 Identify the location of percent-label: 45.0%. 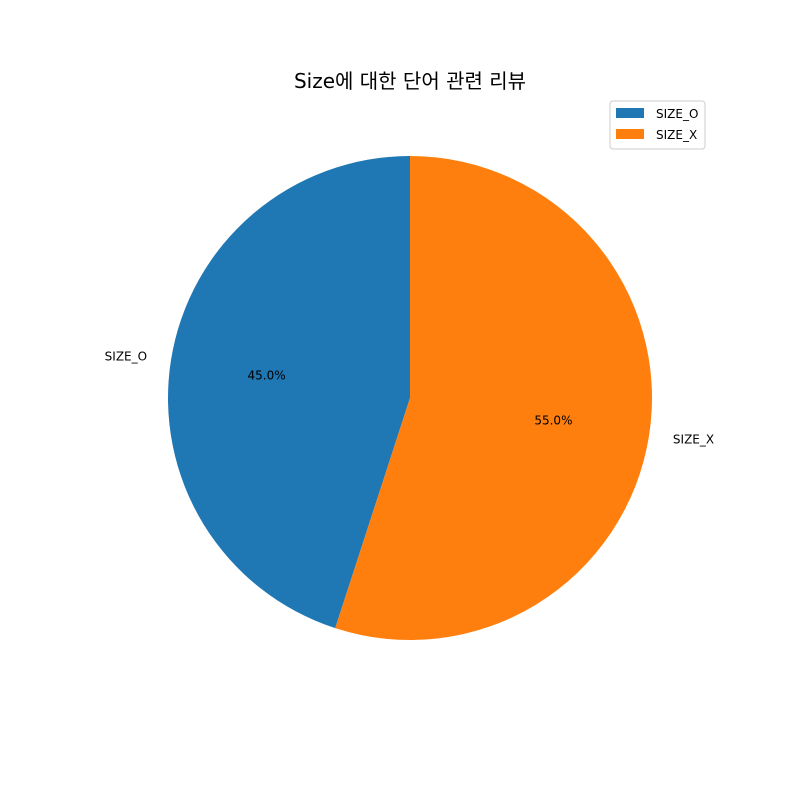
(267, 375).